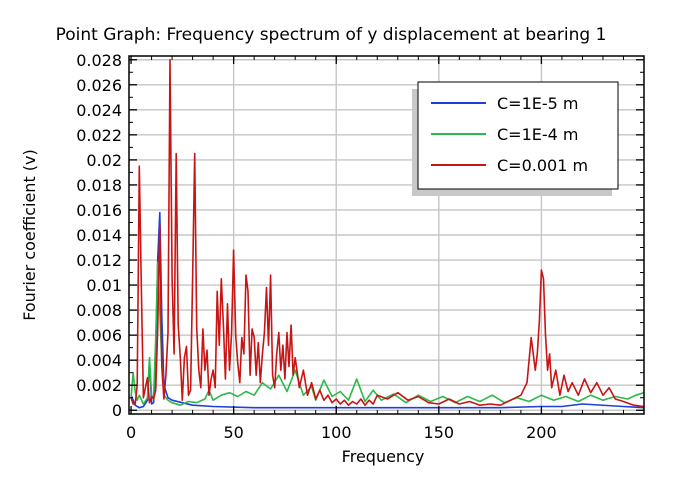  I want to click on x-tick-label: 50, so click(233, 432).